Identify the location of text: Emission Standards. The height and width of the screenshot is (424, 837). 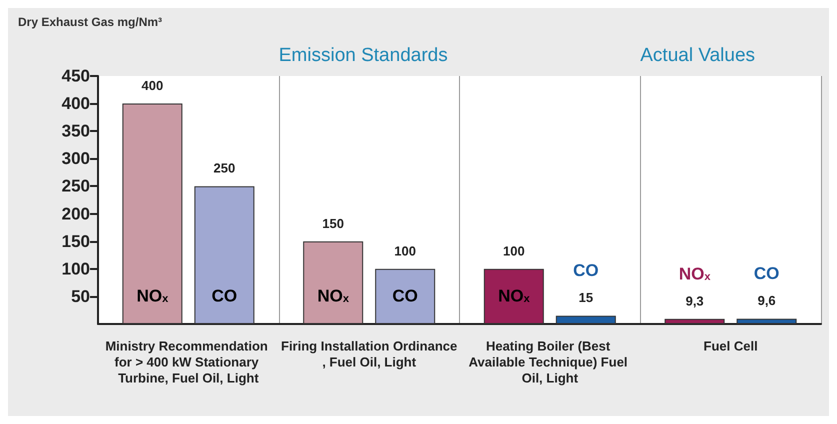
(363, 55).